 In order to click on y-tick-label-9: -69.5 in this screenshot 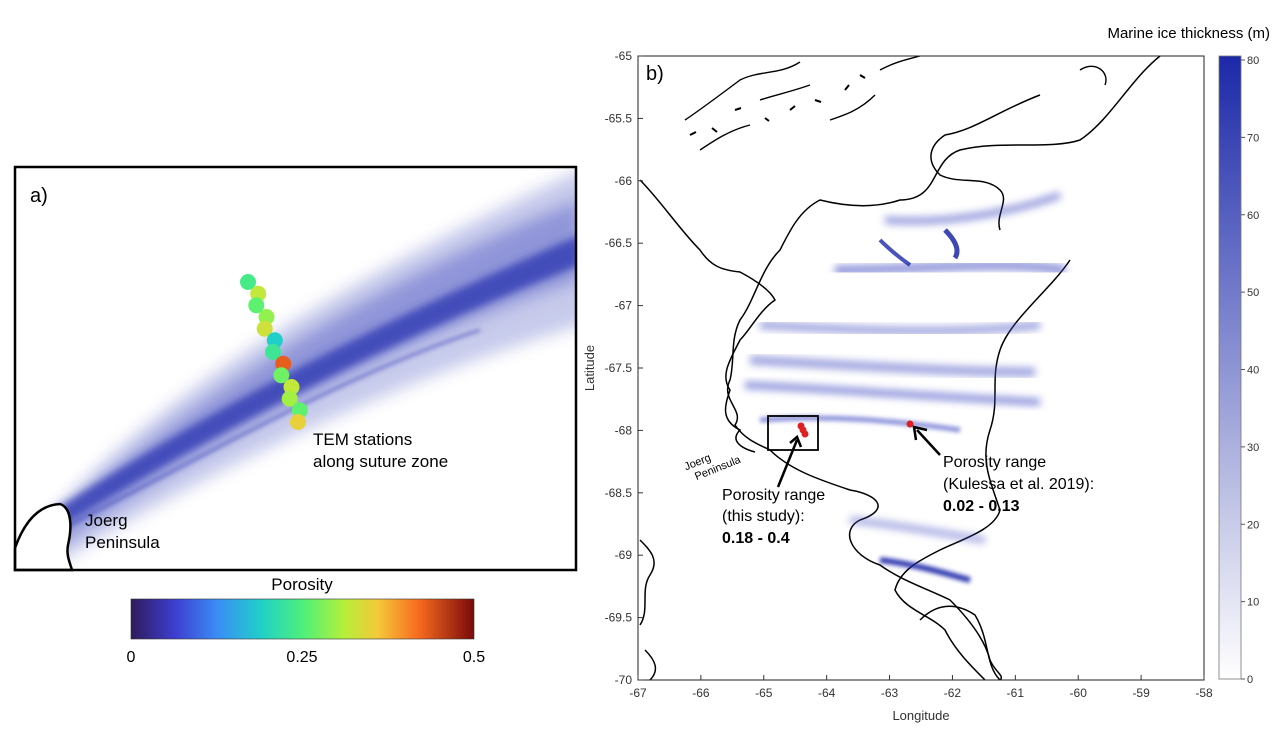, I will do `click(619, 618)`.